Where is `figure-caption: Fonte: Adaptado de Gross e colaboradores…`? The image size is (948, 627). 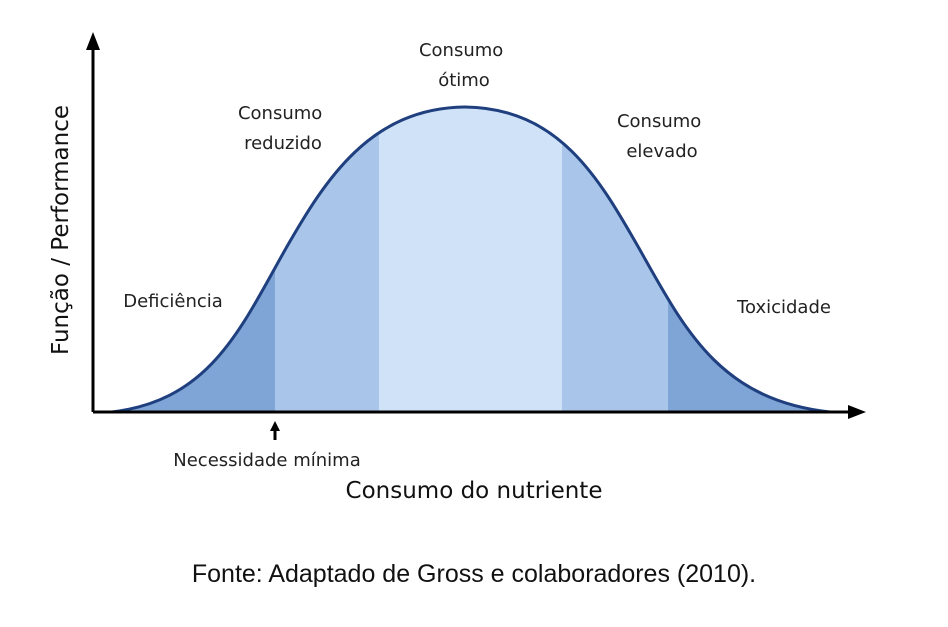 figure-caption: Fonte: Adaptado de Gross e colaboradores… is located at coordinates (474, 574).